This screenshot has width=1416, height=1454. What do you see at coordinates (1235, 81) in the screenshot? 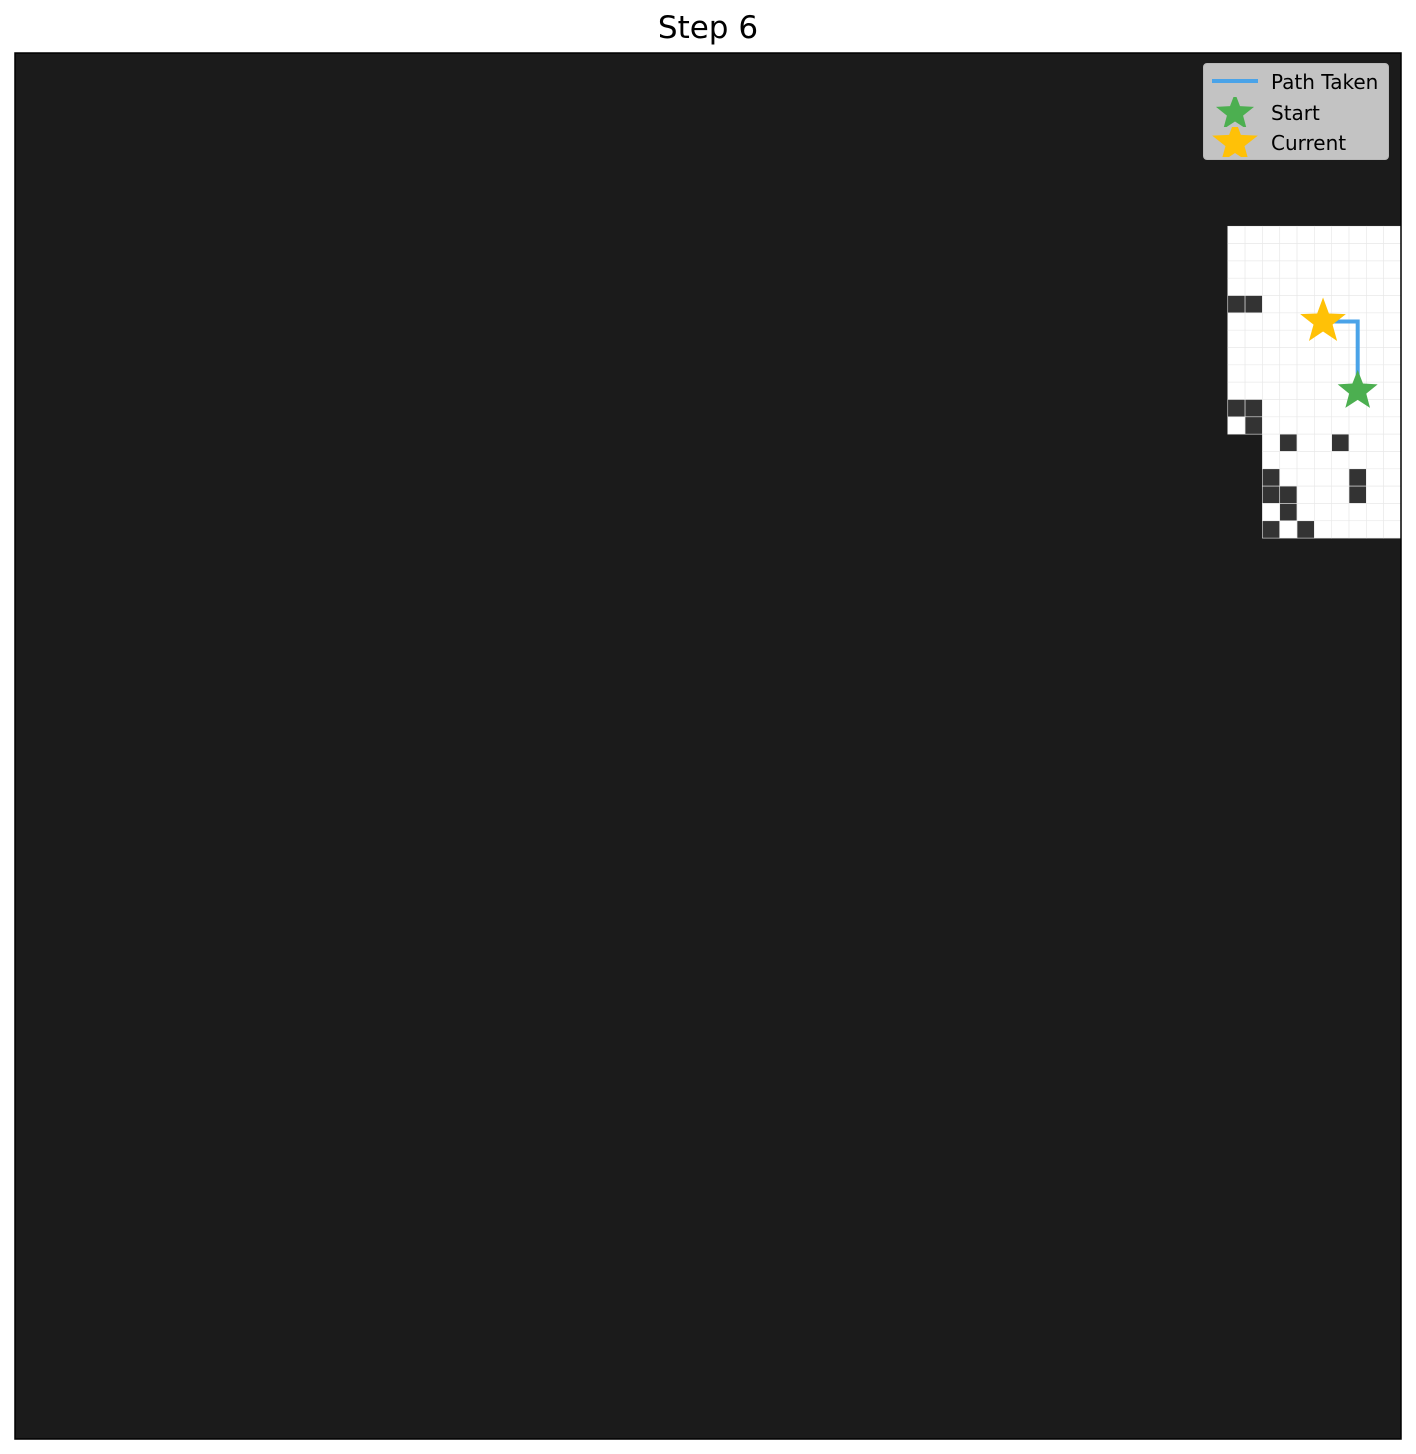
I see `path-line-icon` at bounding box center [1235, 81].